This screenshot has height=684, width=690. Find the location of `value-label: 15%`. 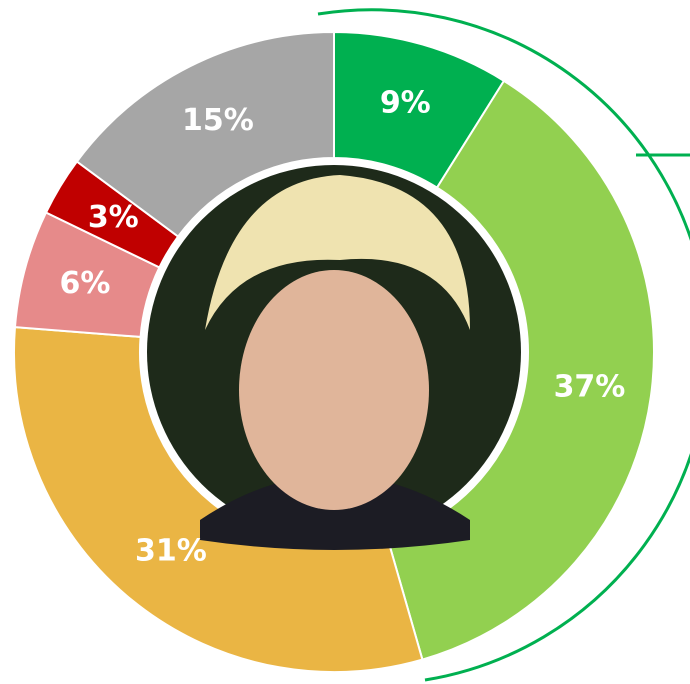

value-label: 15% is located at coordinates (218, 120).